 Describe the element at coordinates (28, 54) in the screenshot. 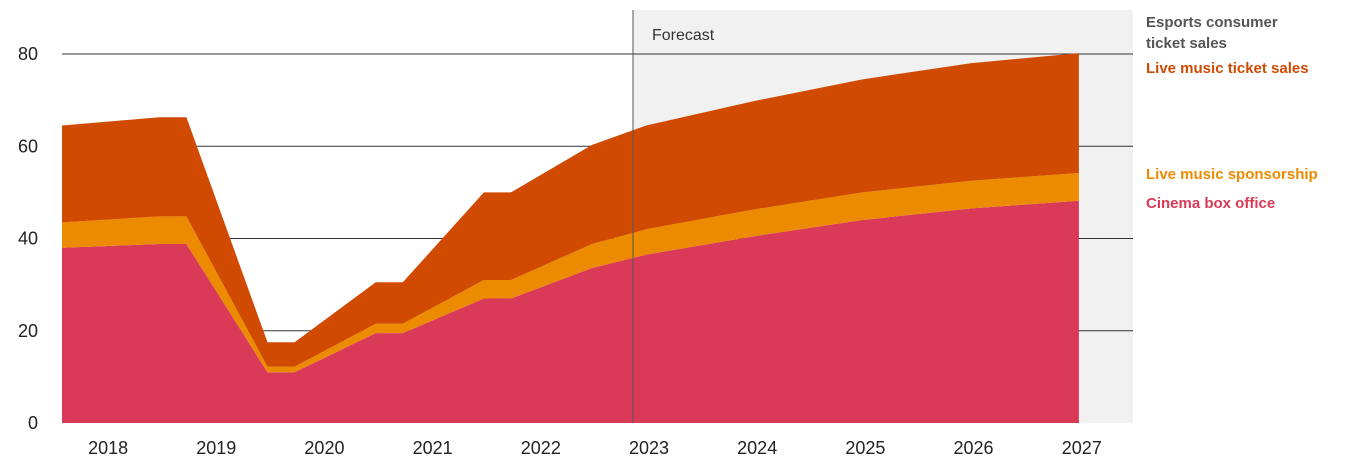

I see `y-tick-80: 80` at that location.